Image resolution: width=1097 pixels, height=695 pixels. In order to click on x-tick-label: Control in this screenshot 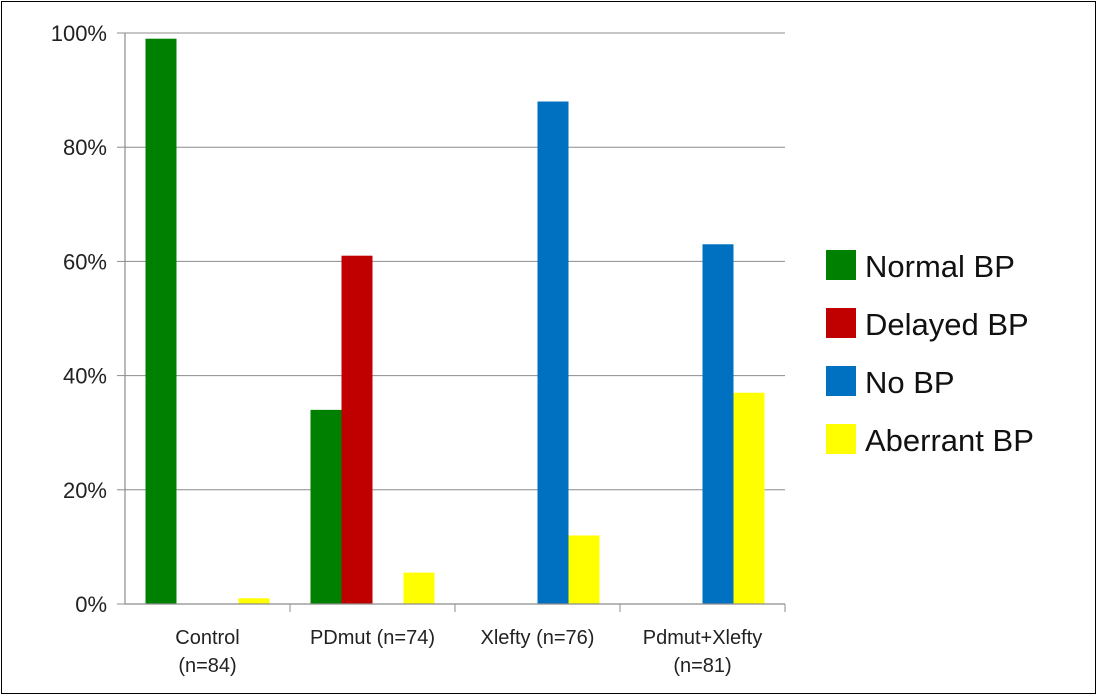, I will do `click(207, 638)`.